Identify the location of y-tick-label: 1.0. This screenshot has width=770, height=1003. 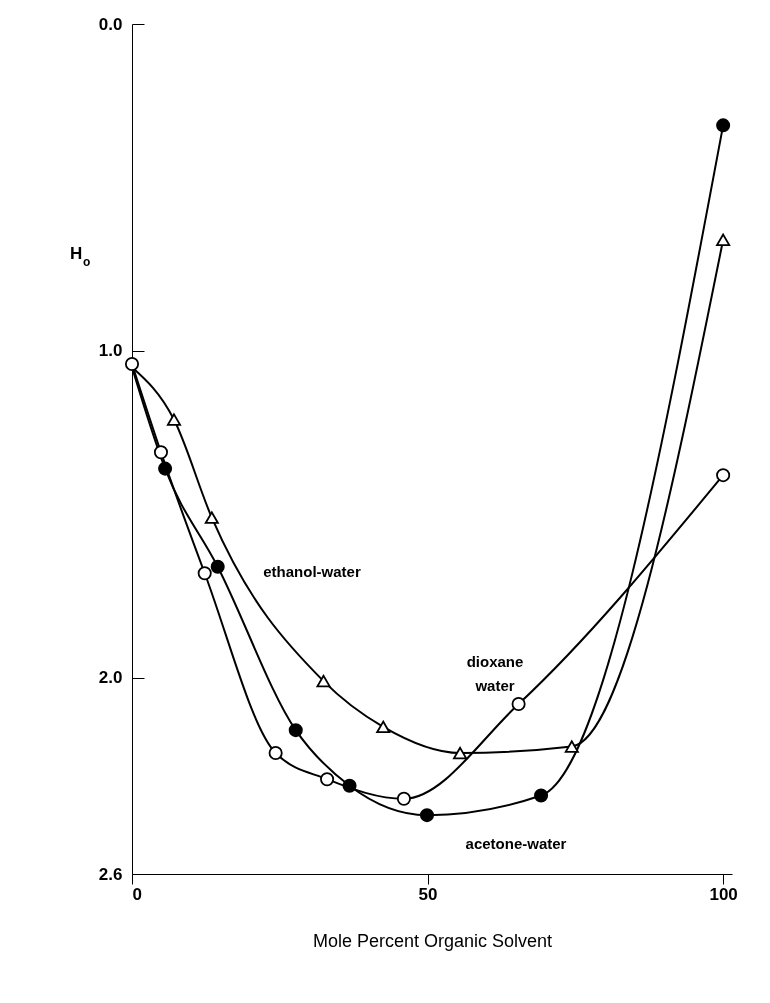
(110, 351).